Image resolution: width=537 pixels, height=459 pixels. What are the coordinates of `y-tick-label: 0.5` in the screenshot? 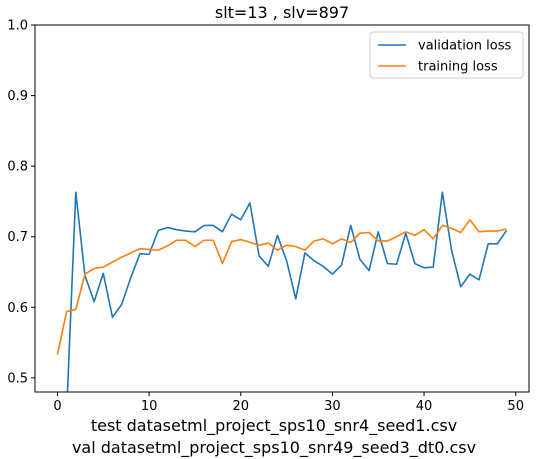 It's located at (17, 378).